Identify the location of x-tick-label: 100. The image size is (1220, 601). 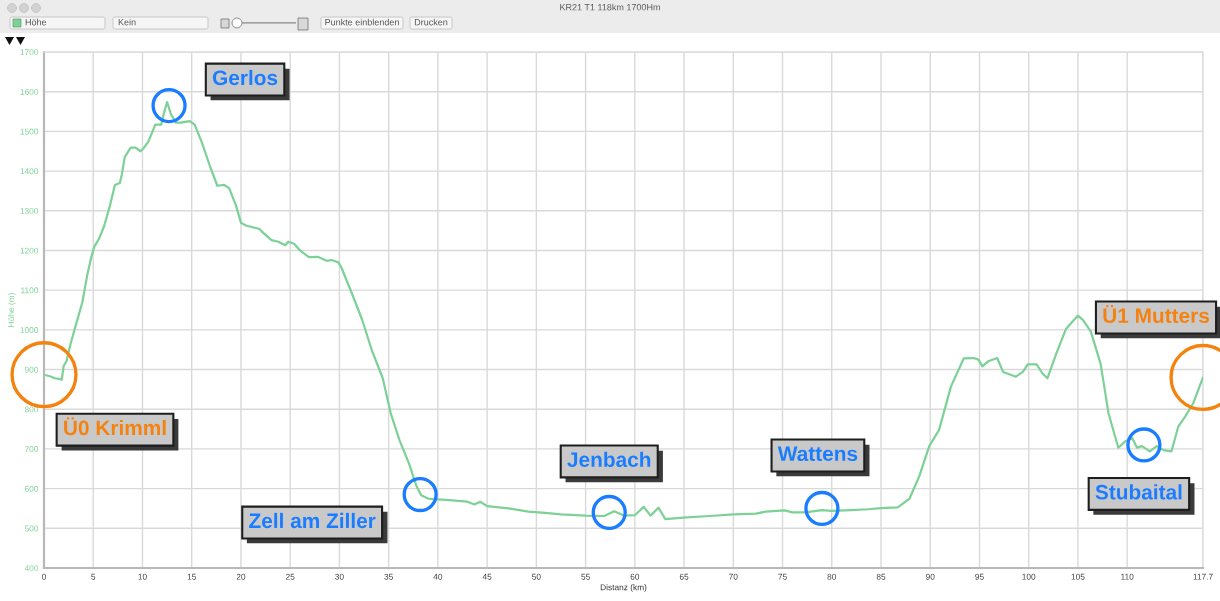
(1029, 576).